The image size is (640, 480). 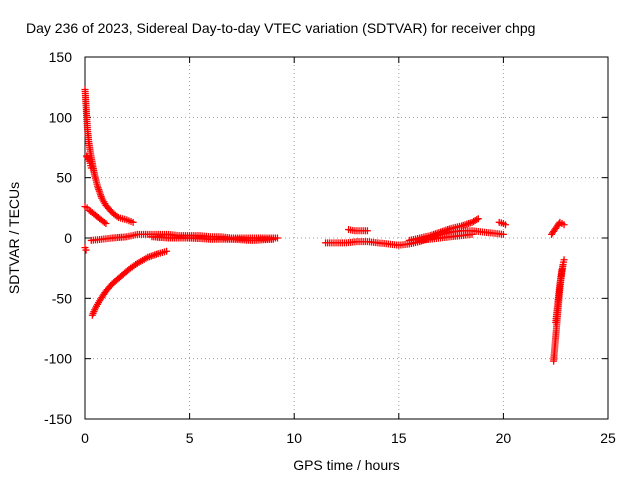 I want to click on series-near-zero-1b, so click(x=212, y=238).